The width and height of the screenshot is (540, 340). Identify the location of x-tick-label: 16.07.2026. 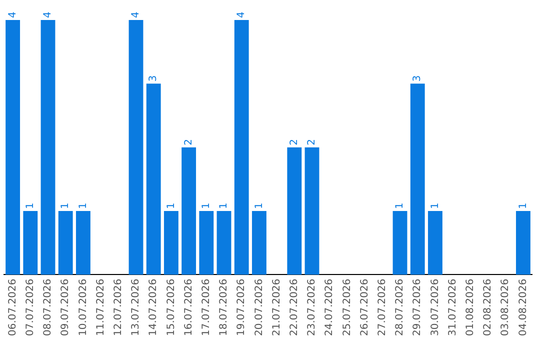
(188, 307).